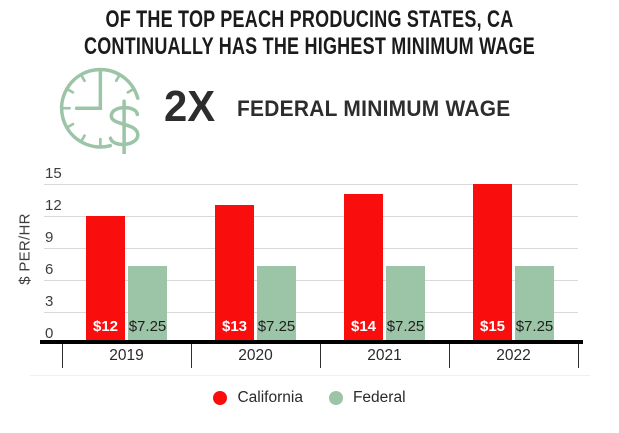 This screenshot has height=433, width=619. I want to click on y-tick-label-3: 3, so click(49, 301).